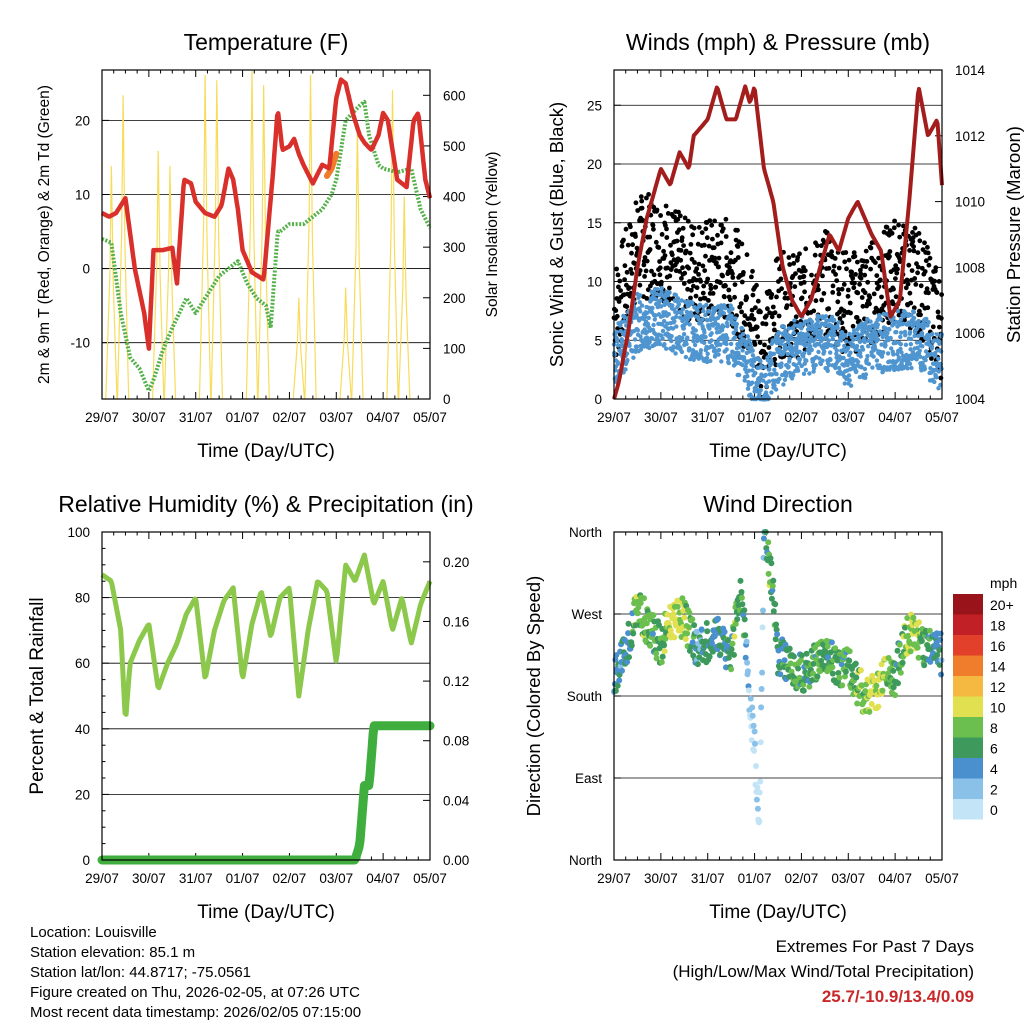  What do you see at coordinates (456, 741) in the screenshot?
I see `humidity-y2tick-label: 0.08` at bounding box center [456, 741].